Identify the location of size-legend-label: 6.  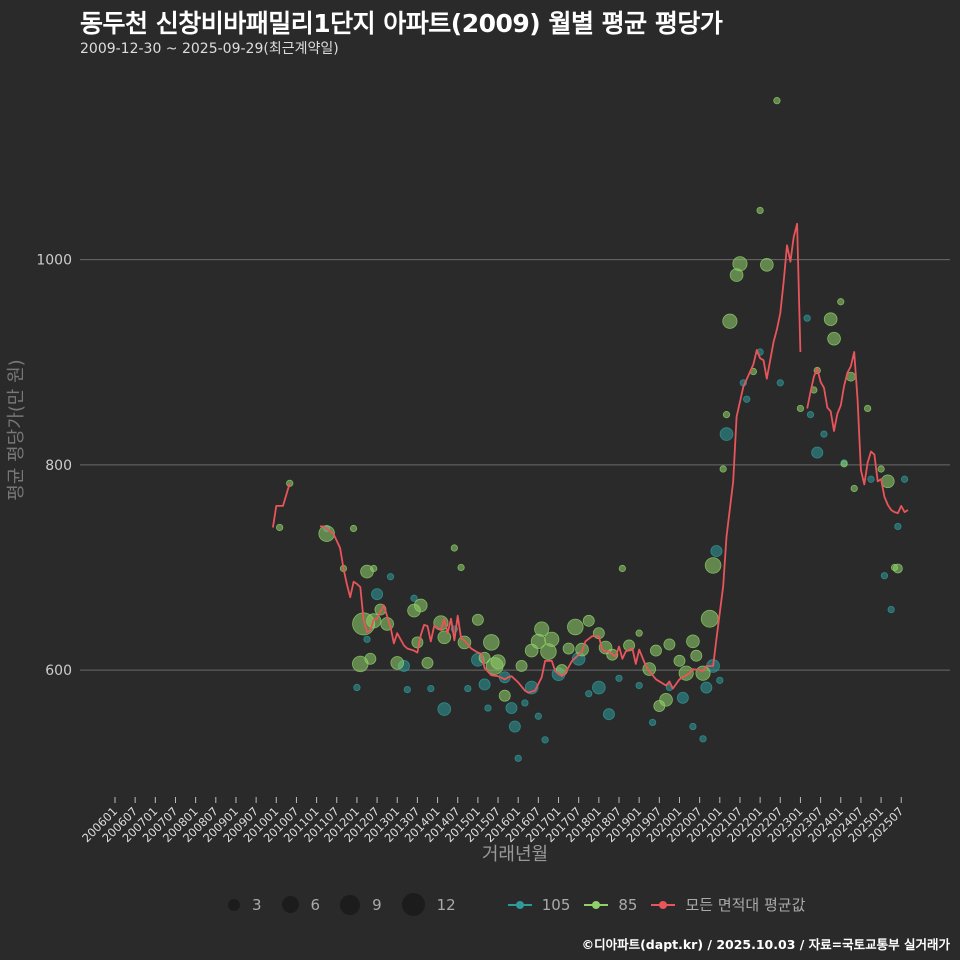
(315, 904).